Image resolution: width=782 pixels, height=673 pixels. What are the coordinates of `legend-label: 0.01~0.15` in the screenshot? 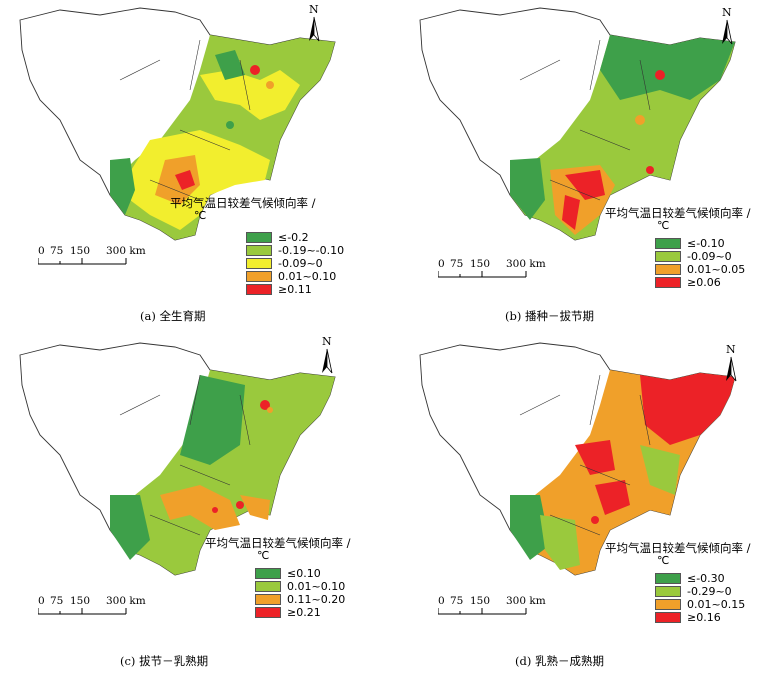 It's located at (716, 604).